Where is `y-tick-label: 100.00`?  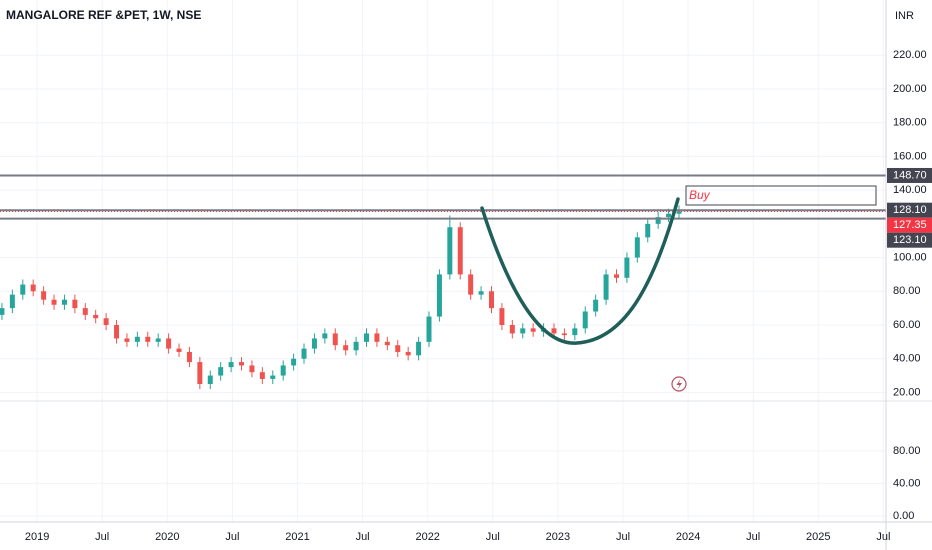
y-tick-label: 100.00 is located at coordinates (910, 257).